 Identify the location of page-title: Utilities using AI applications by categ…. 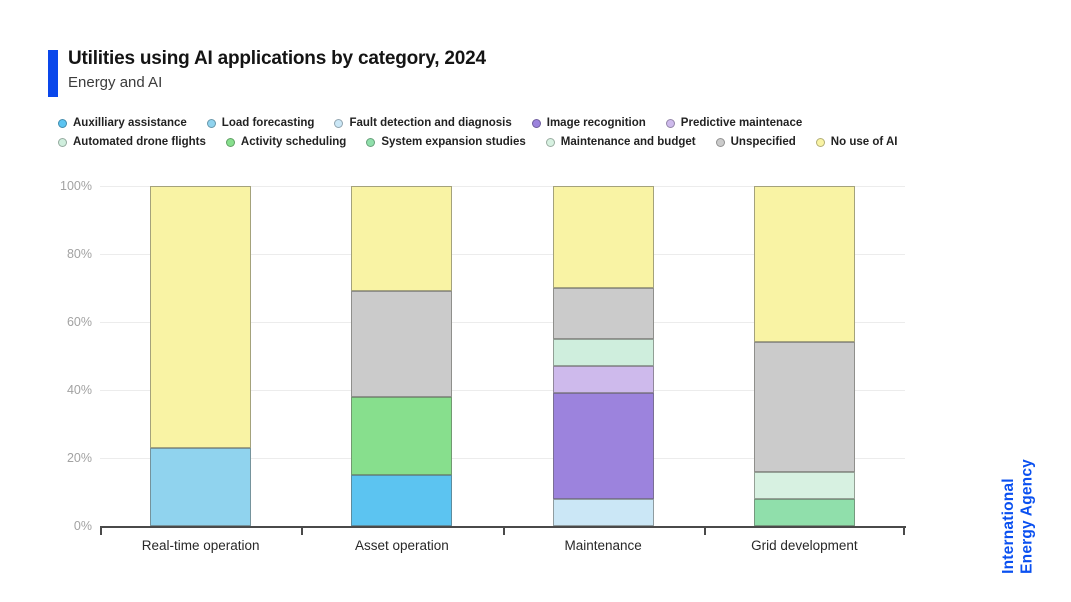
(277, 58).